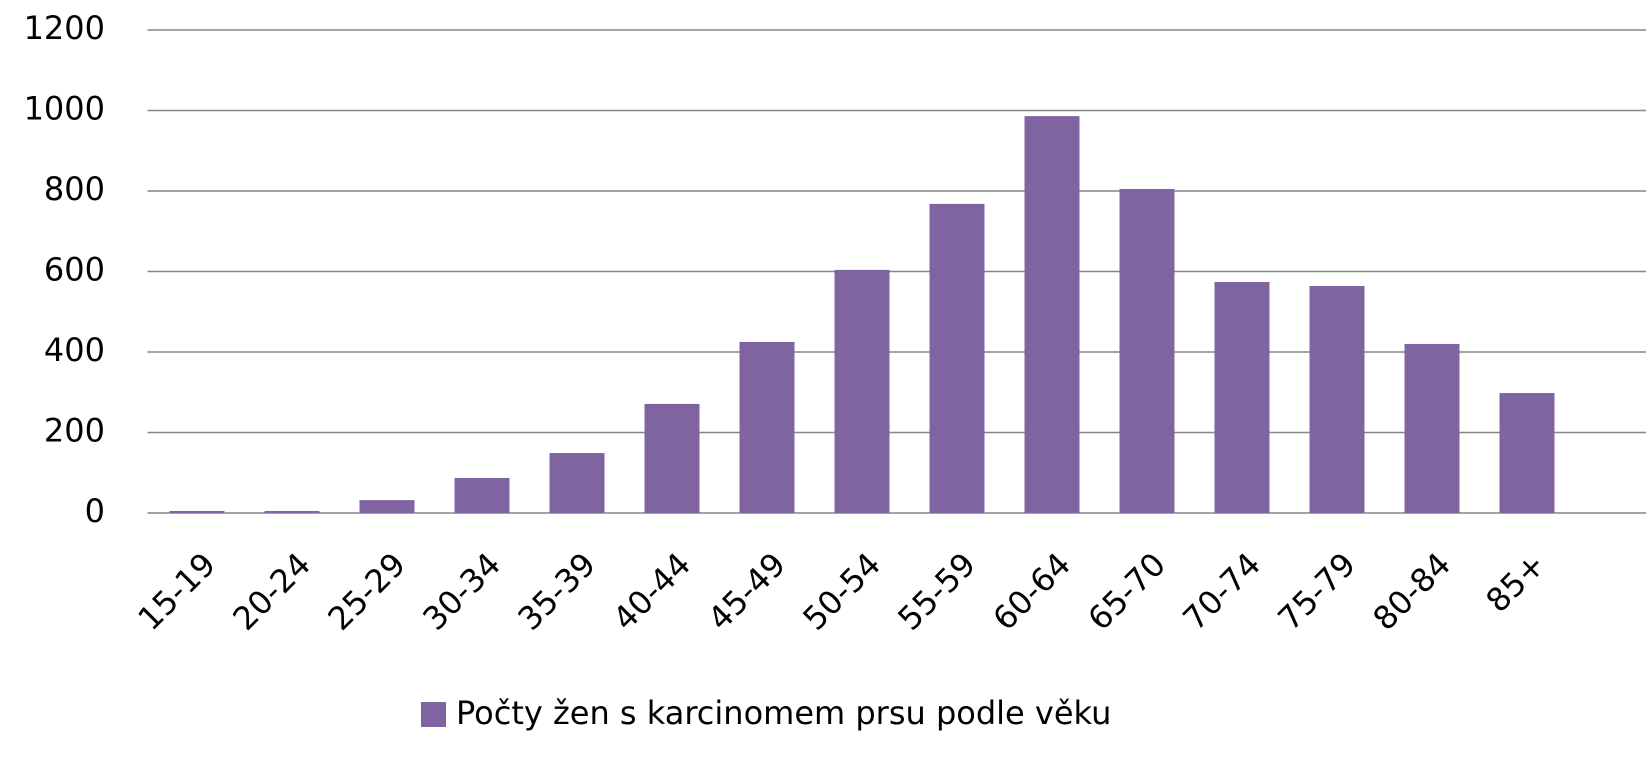  I want to click on x-tick-label: 60-64, so click(1031, 591).